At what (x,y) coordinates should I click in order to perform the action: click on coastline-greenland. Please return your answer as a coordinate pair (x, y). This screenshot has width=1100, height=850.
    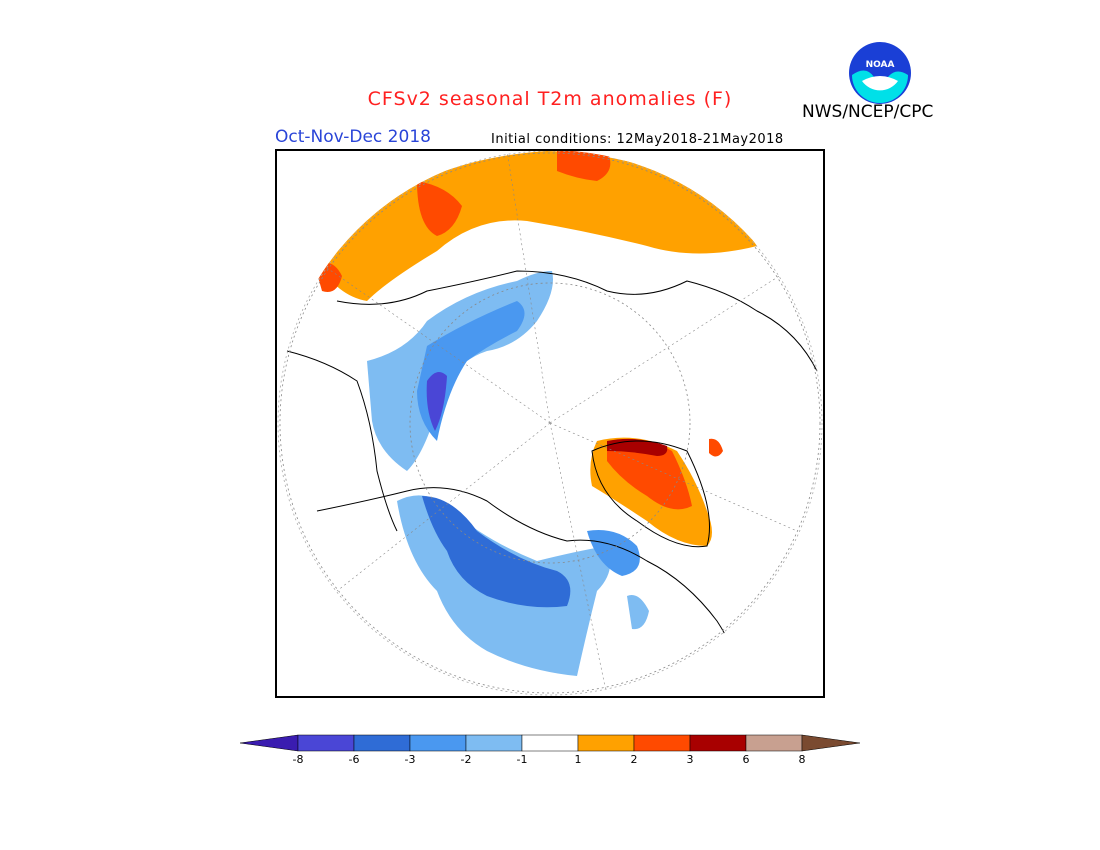
    Looking at the image, I should click on (650, 494).